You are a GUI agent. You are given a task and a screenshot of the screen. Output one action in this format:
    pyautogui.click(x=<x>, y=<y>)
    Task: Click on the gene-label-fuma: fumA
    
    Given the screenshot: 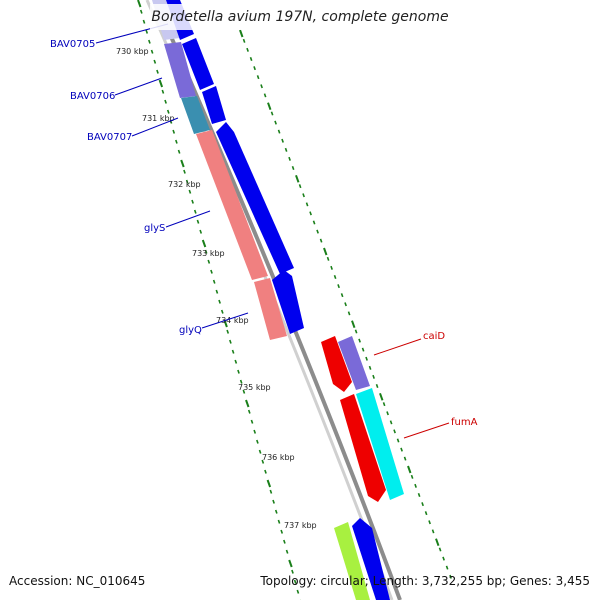 What is the action you would take?
    pyautogui.click(x=464, y=422)
    